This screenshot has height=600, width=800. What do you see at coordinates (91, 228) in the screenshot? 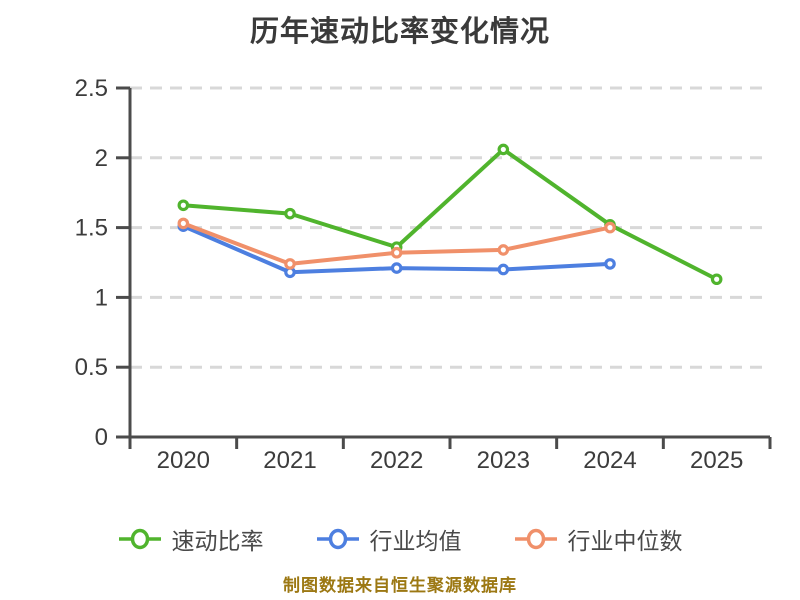
I see `y-tick-label: 1.5` at bounding box center [91, 228].